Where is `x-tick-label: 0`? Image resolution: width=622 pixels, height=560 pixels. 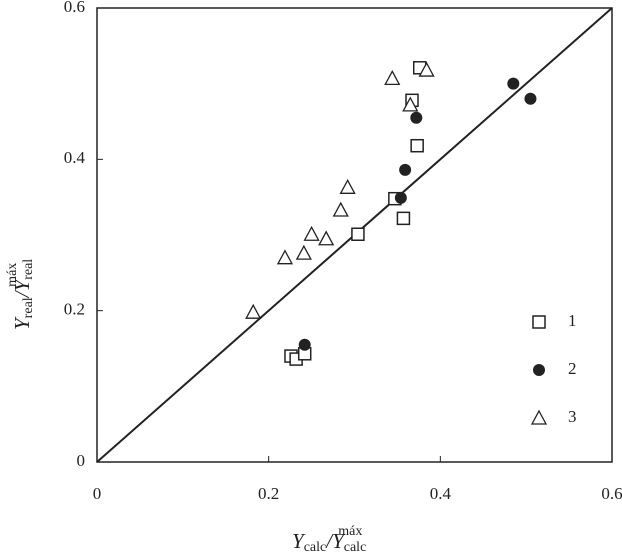
x-tick-label: 0 is located at coordinates (97, 493).